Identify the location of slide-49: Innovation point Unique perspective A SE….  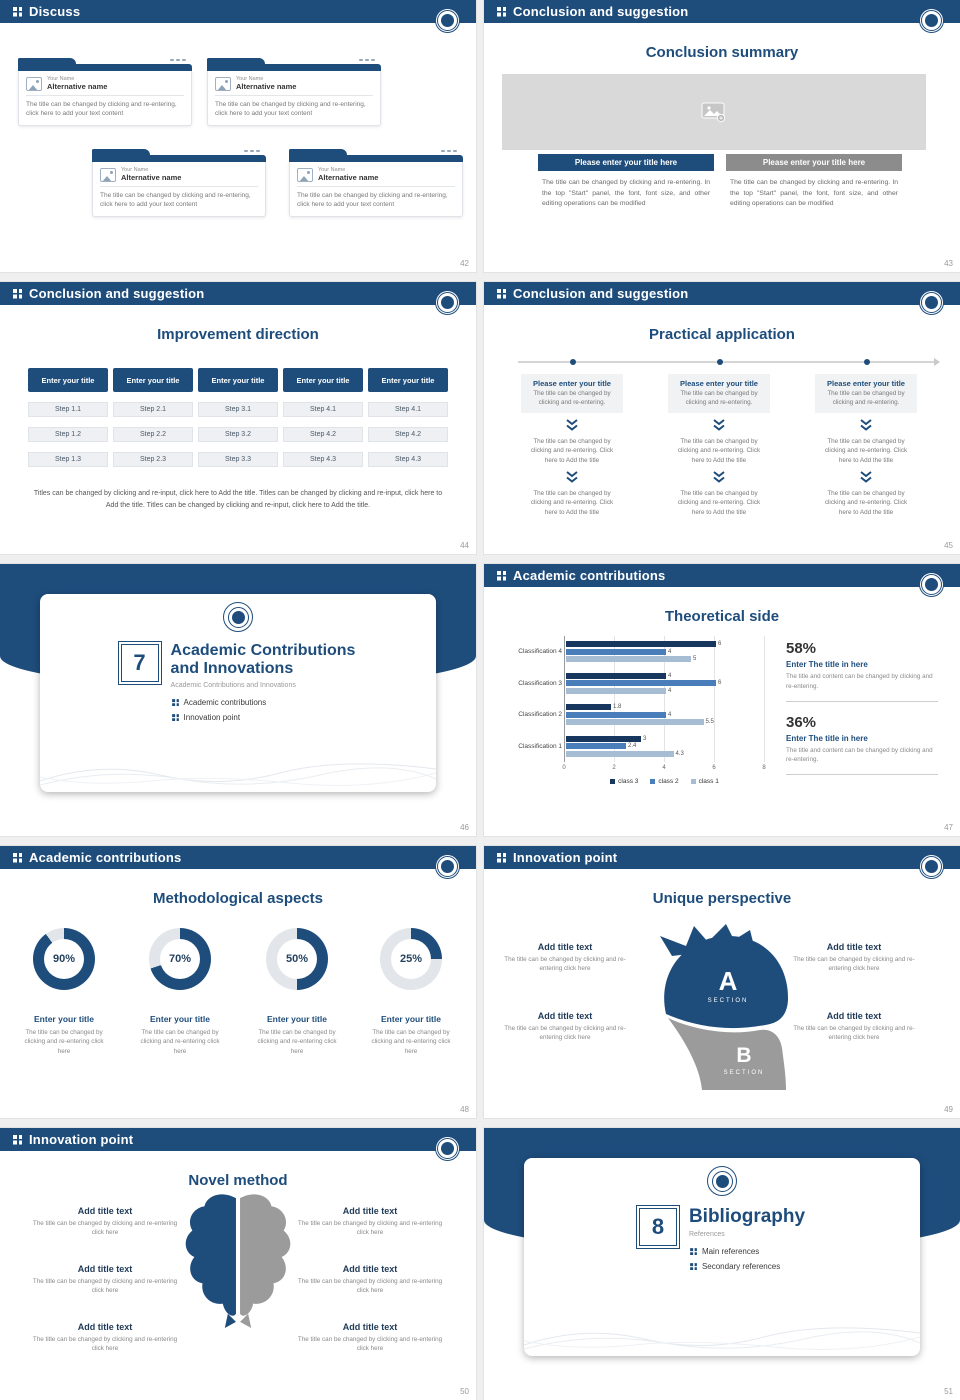
(722, 982).